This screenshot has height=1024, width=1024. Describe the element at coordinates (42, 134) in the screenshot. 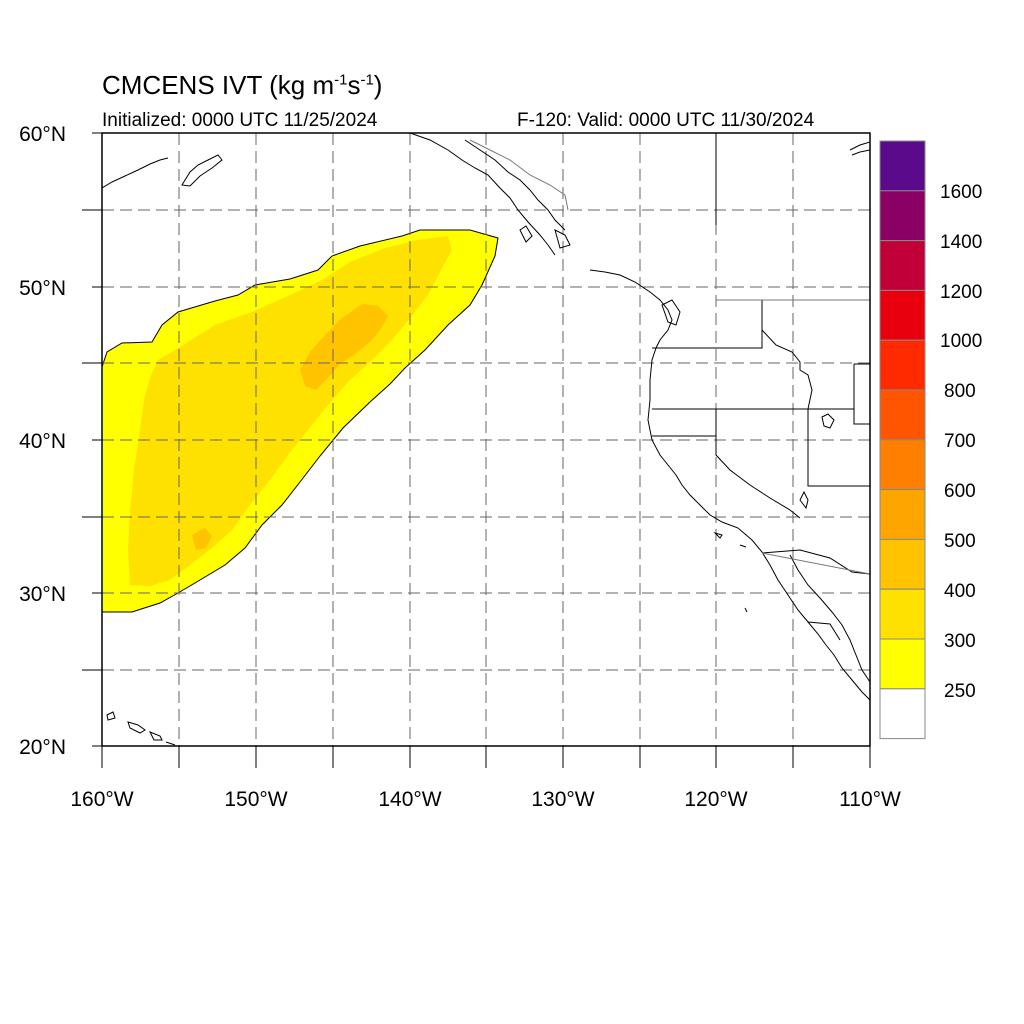

I see `lat-label-60: 60°N` at that location.